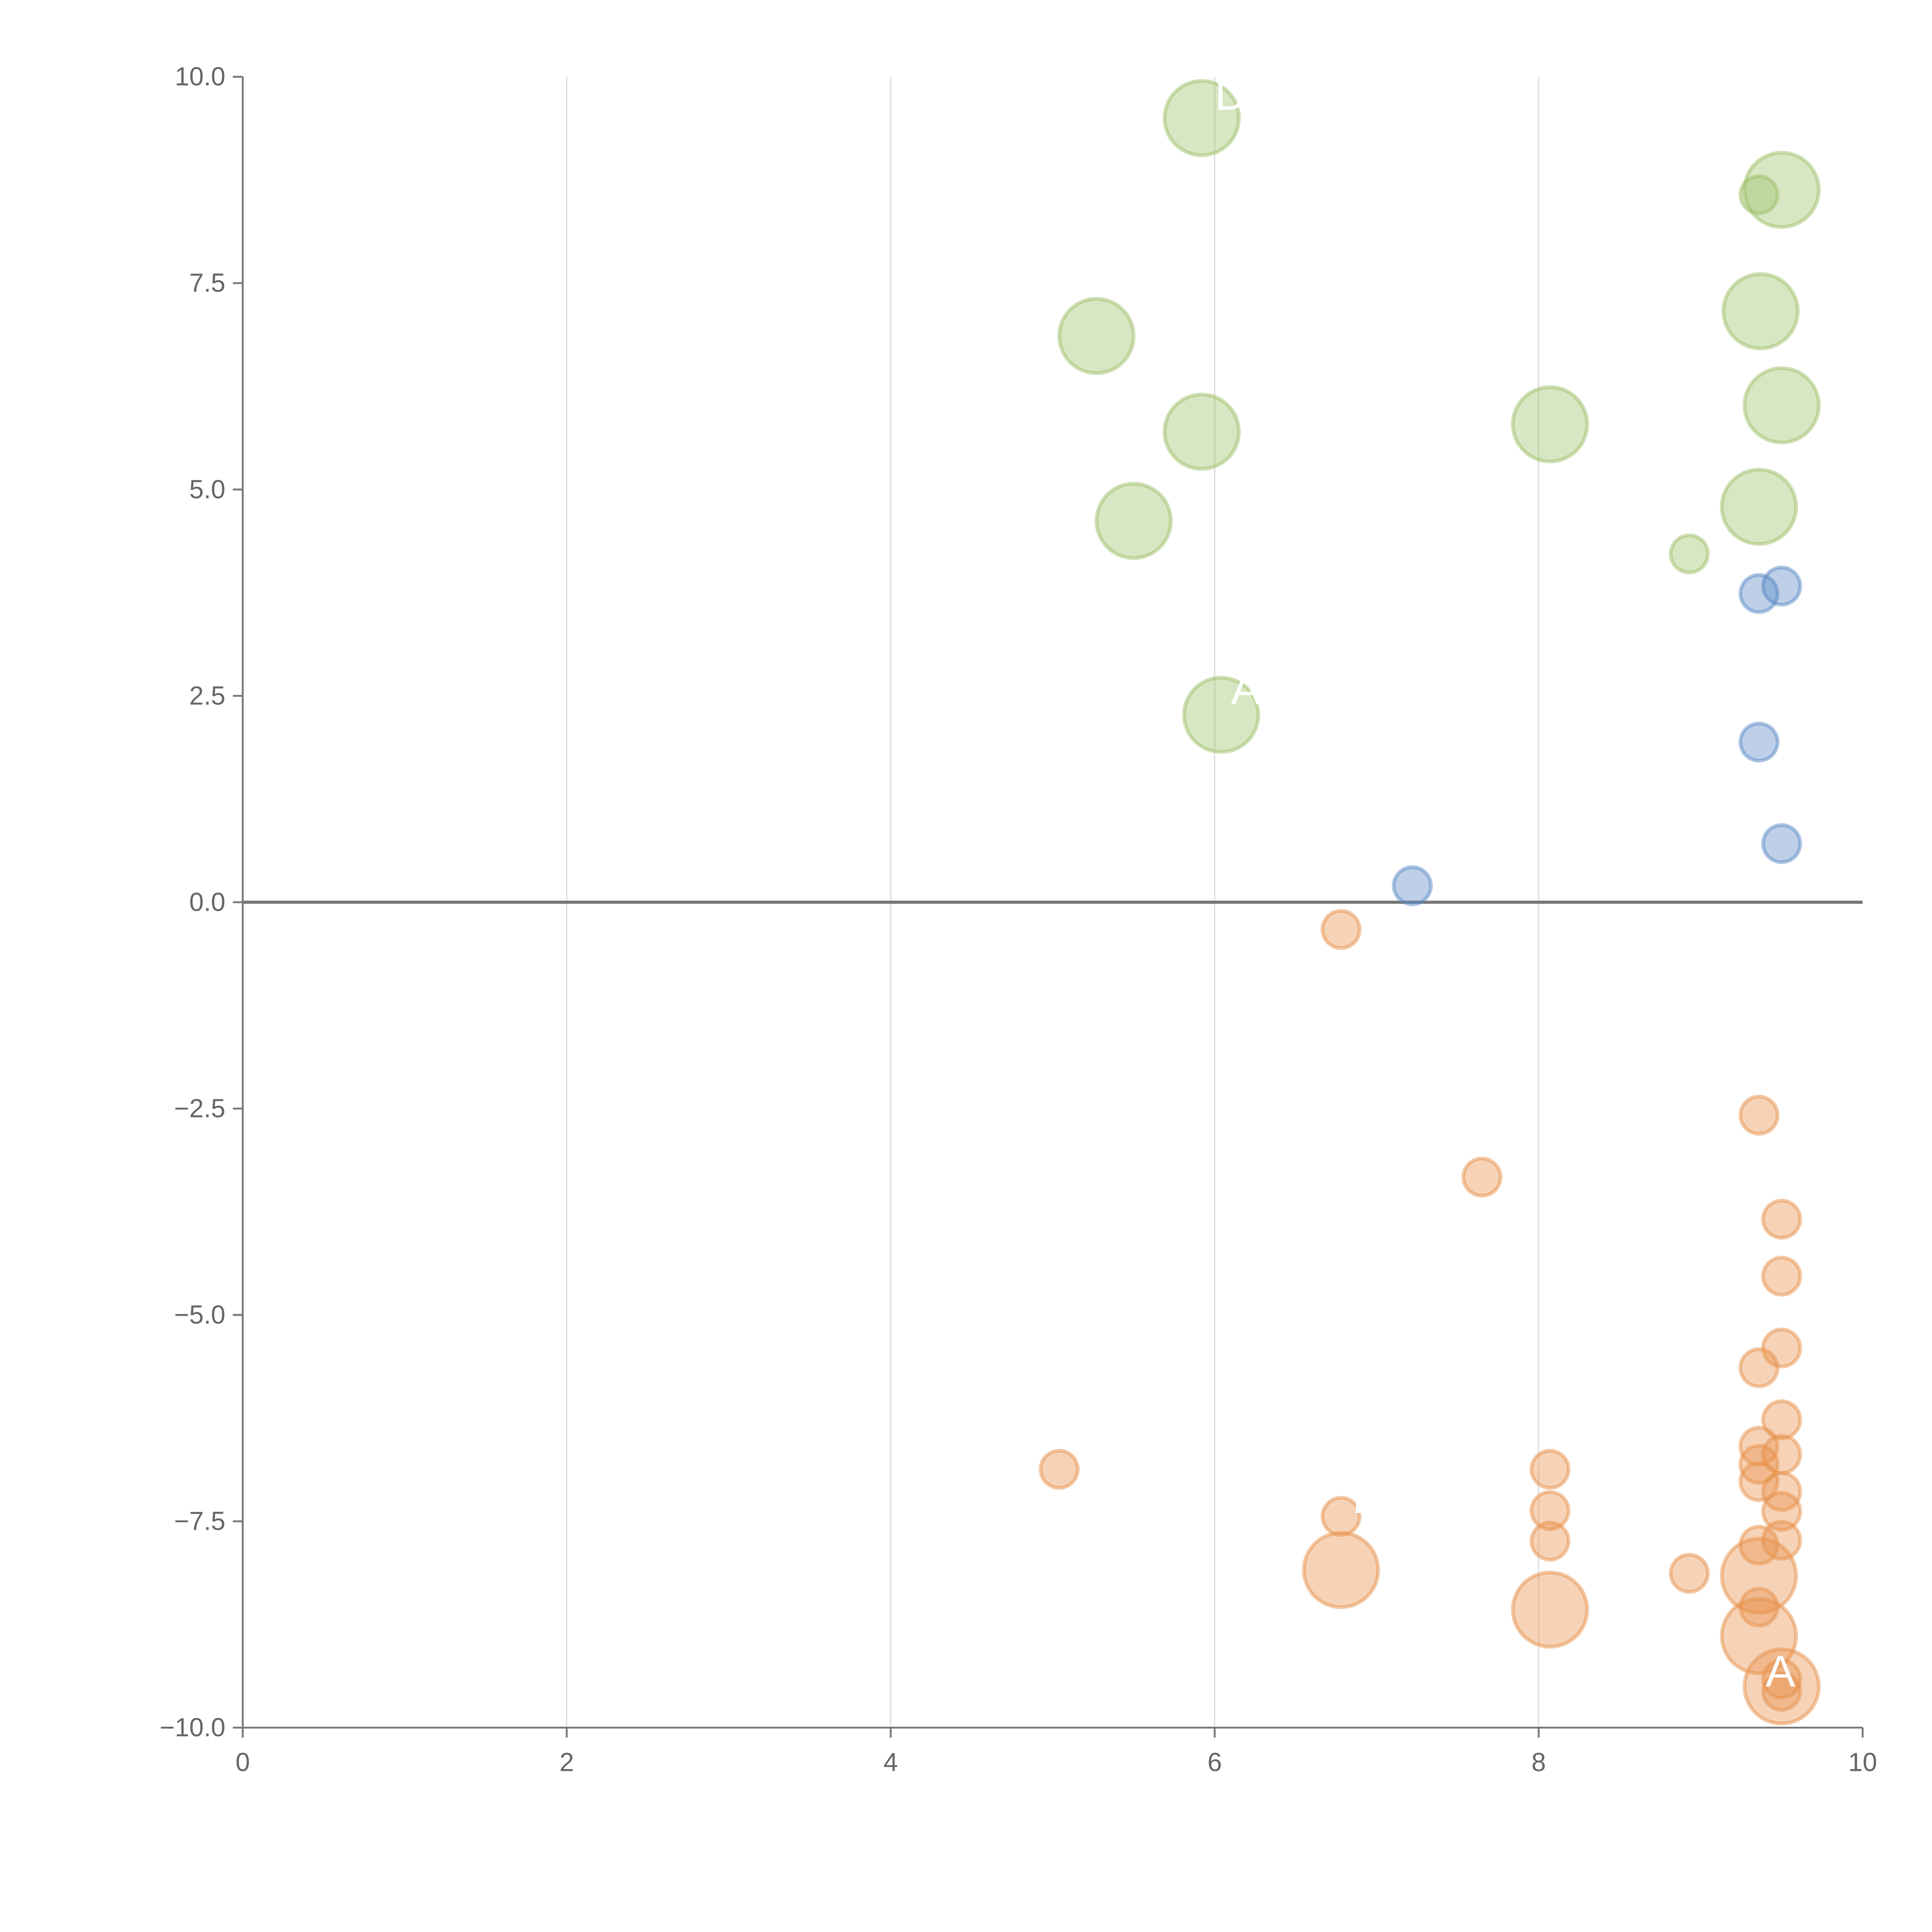 The height and width of the screenshot is (1932, 1932). What do you see at coordinates (207, 284) in the screenshot?
I see `y-tick-label: 7.5` at bounding box center [207, 284].